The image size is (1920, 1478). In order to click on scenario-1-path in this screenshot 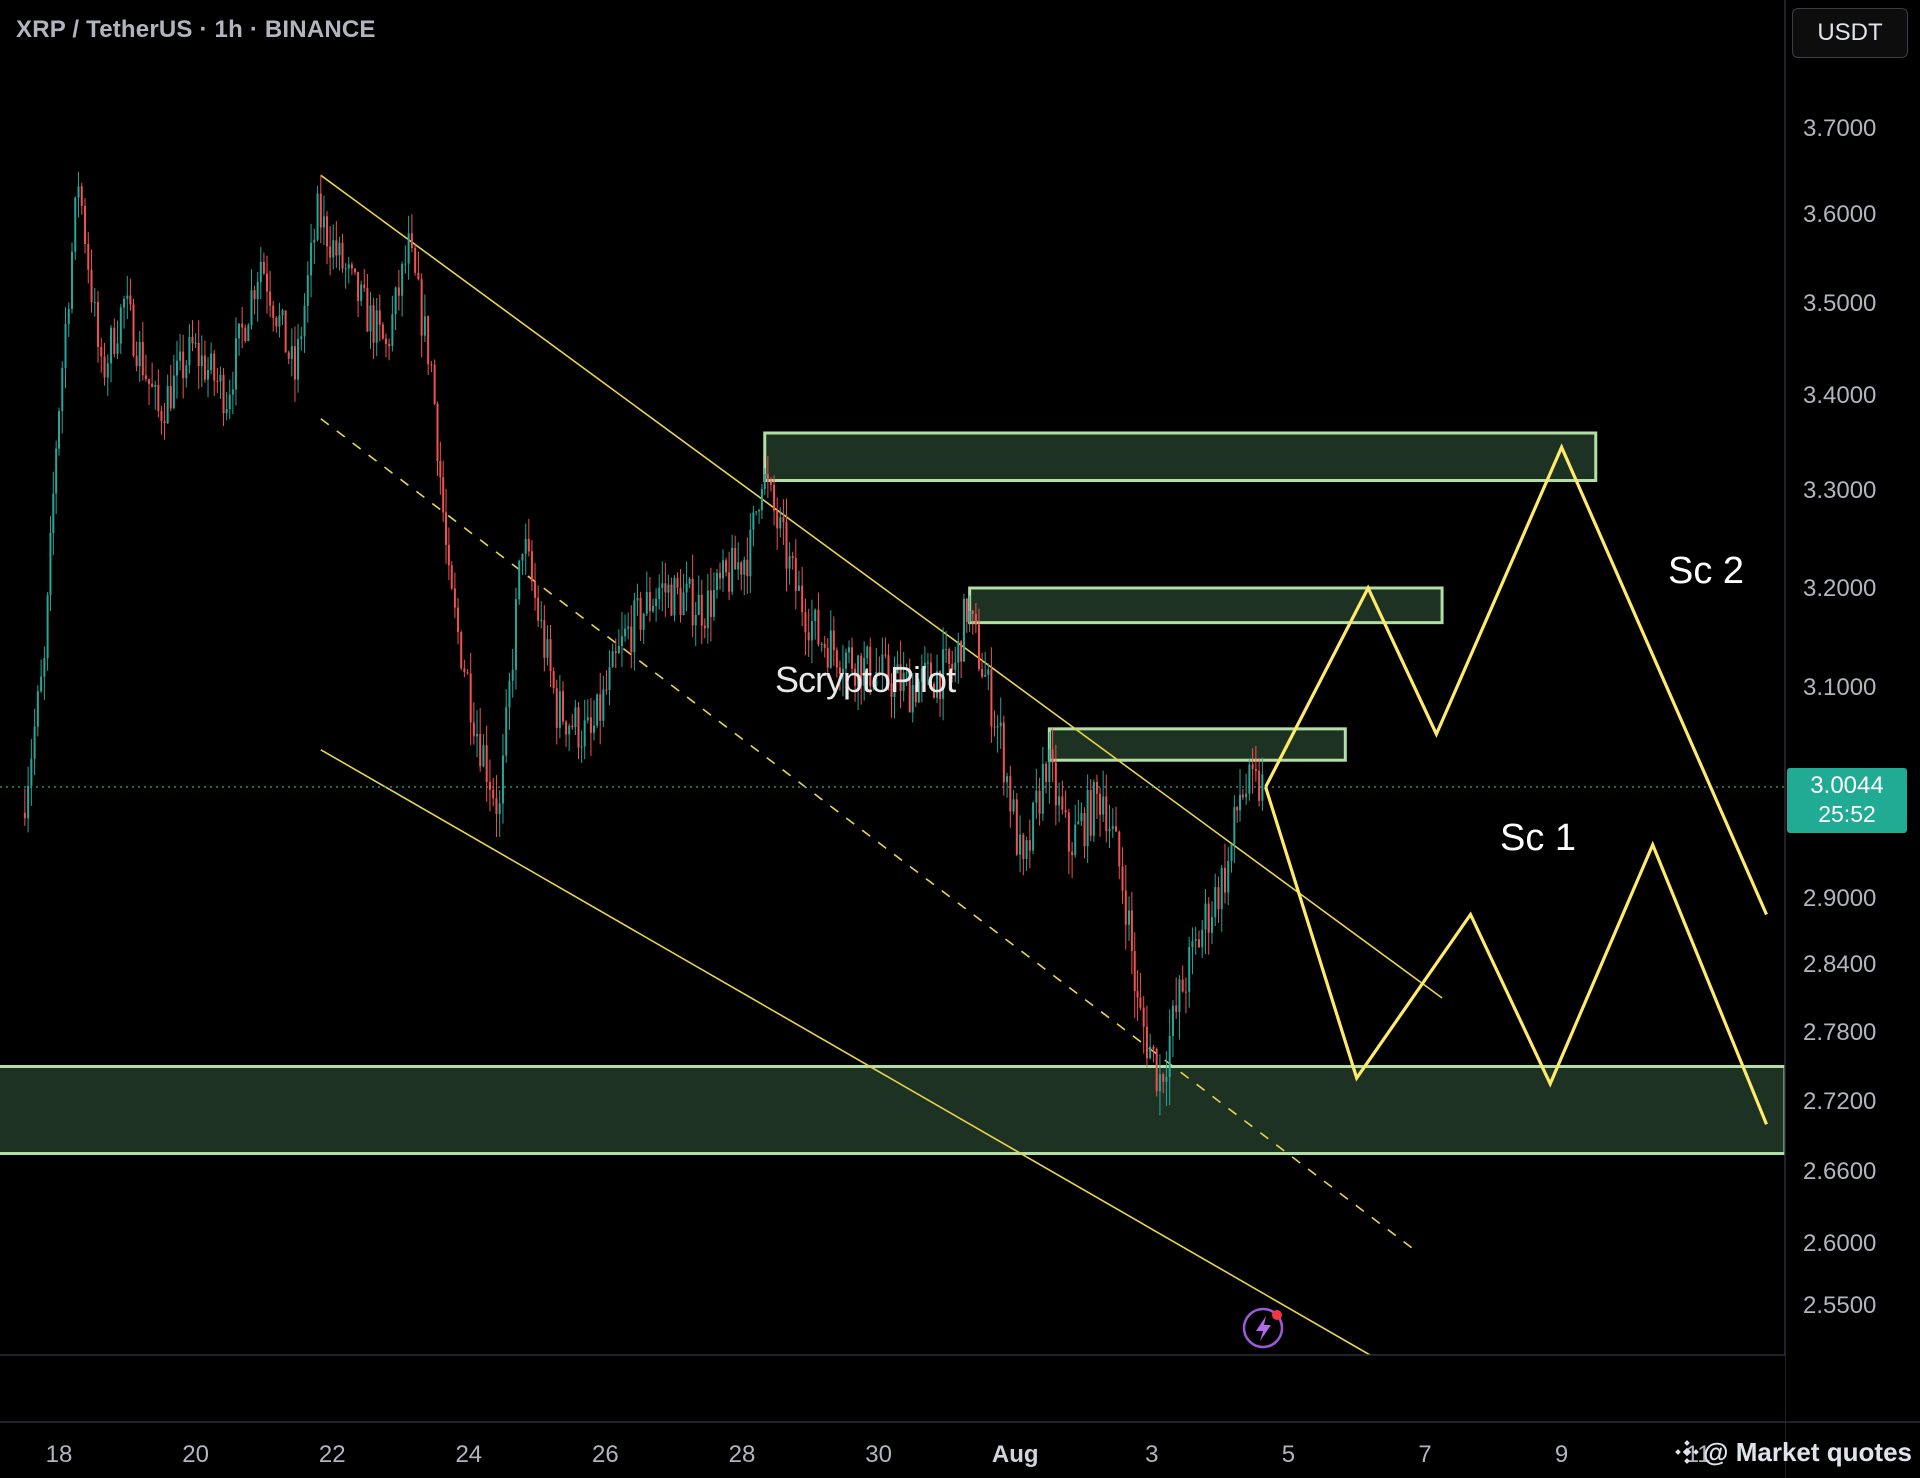, I will do `click(1516, 955)`.